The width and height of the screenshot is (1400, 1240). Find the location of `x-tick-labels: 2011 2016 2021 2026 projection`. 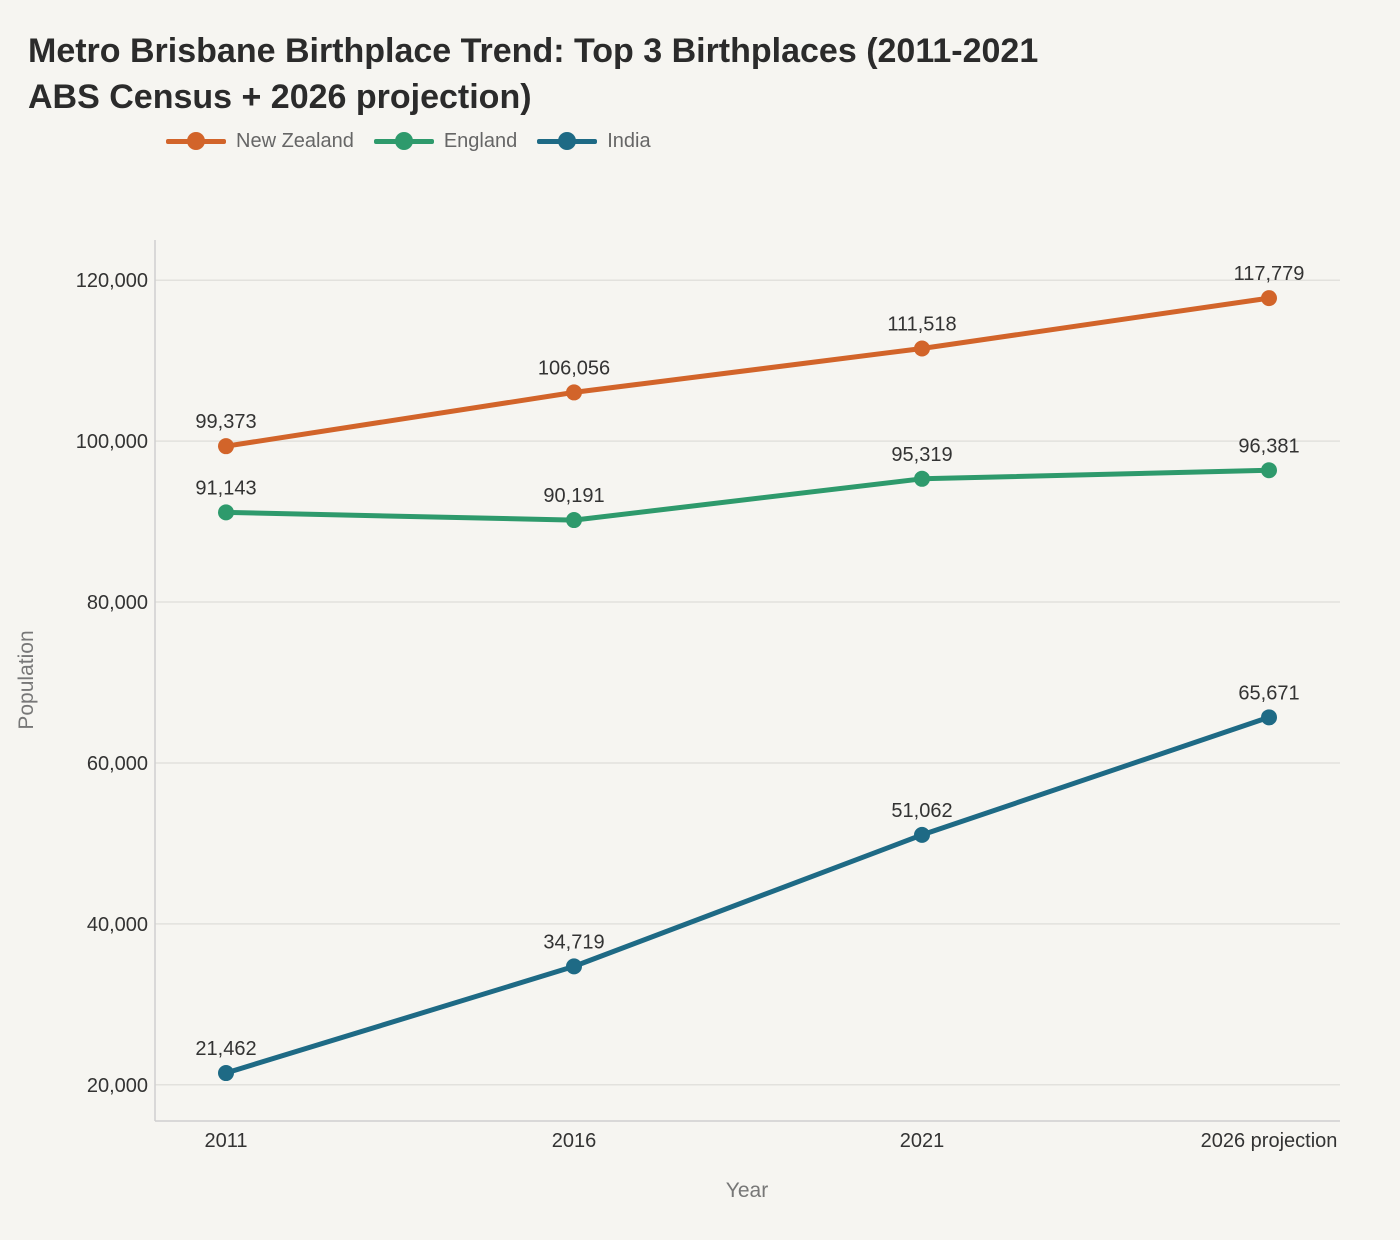

x-tick-labels: 2011 2016 2021 2026 projection is located at coordinates (770, 1141).